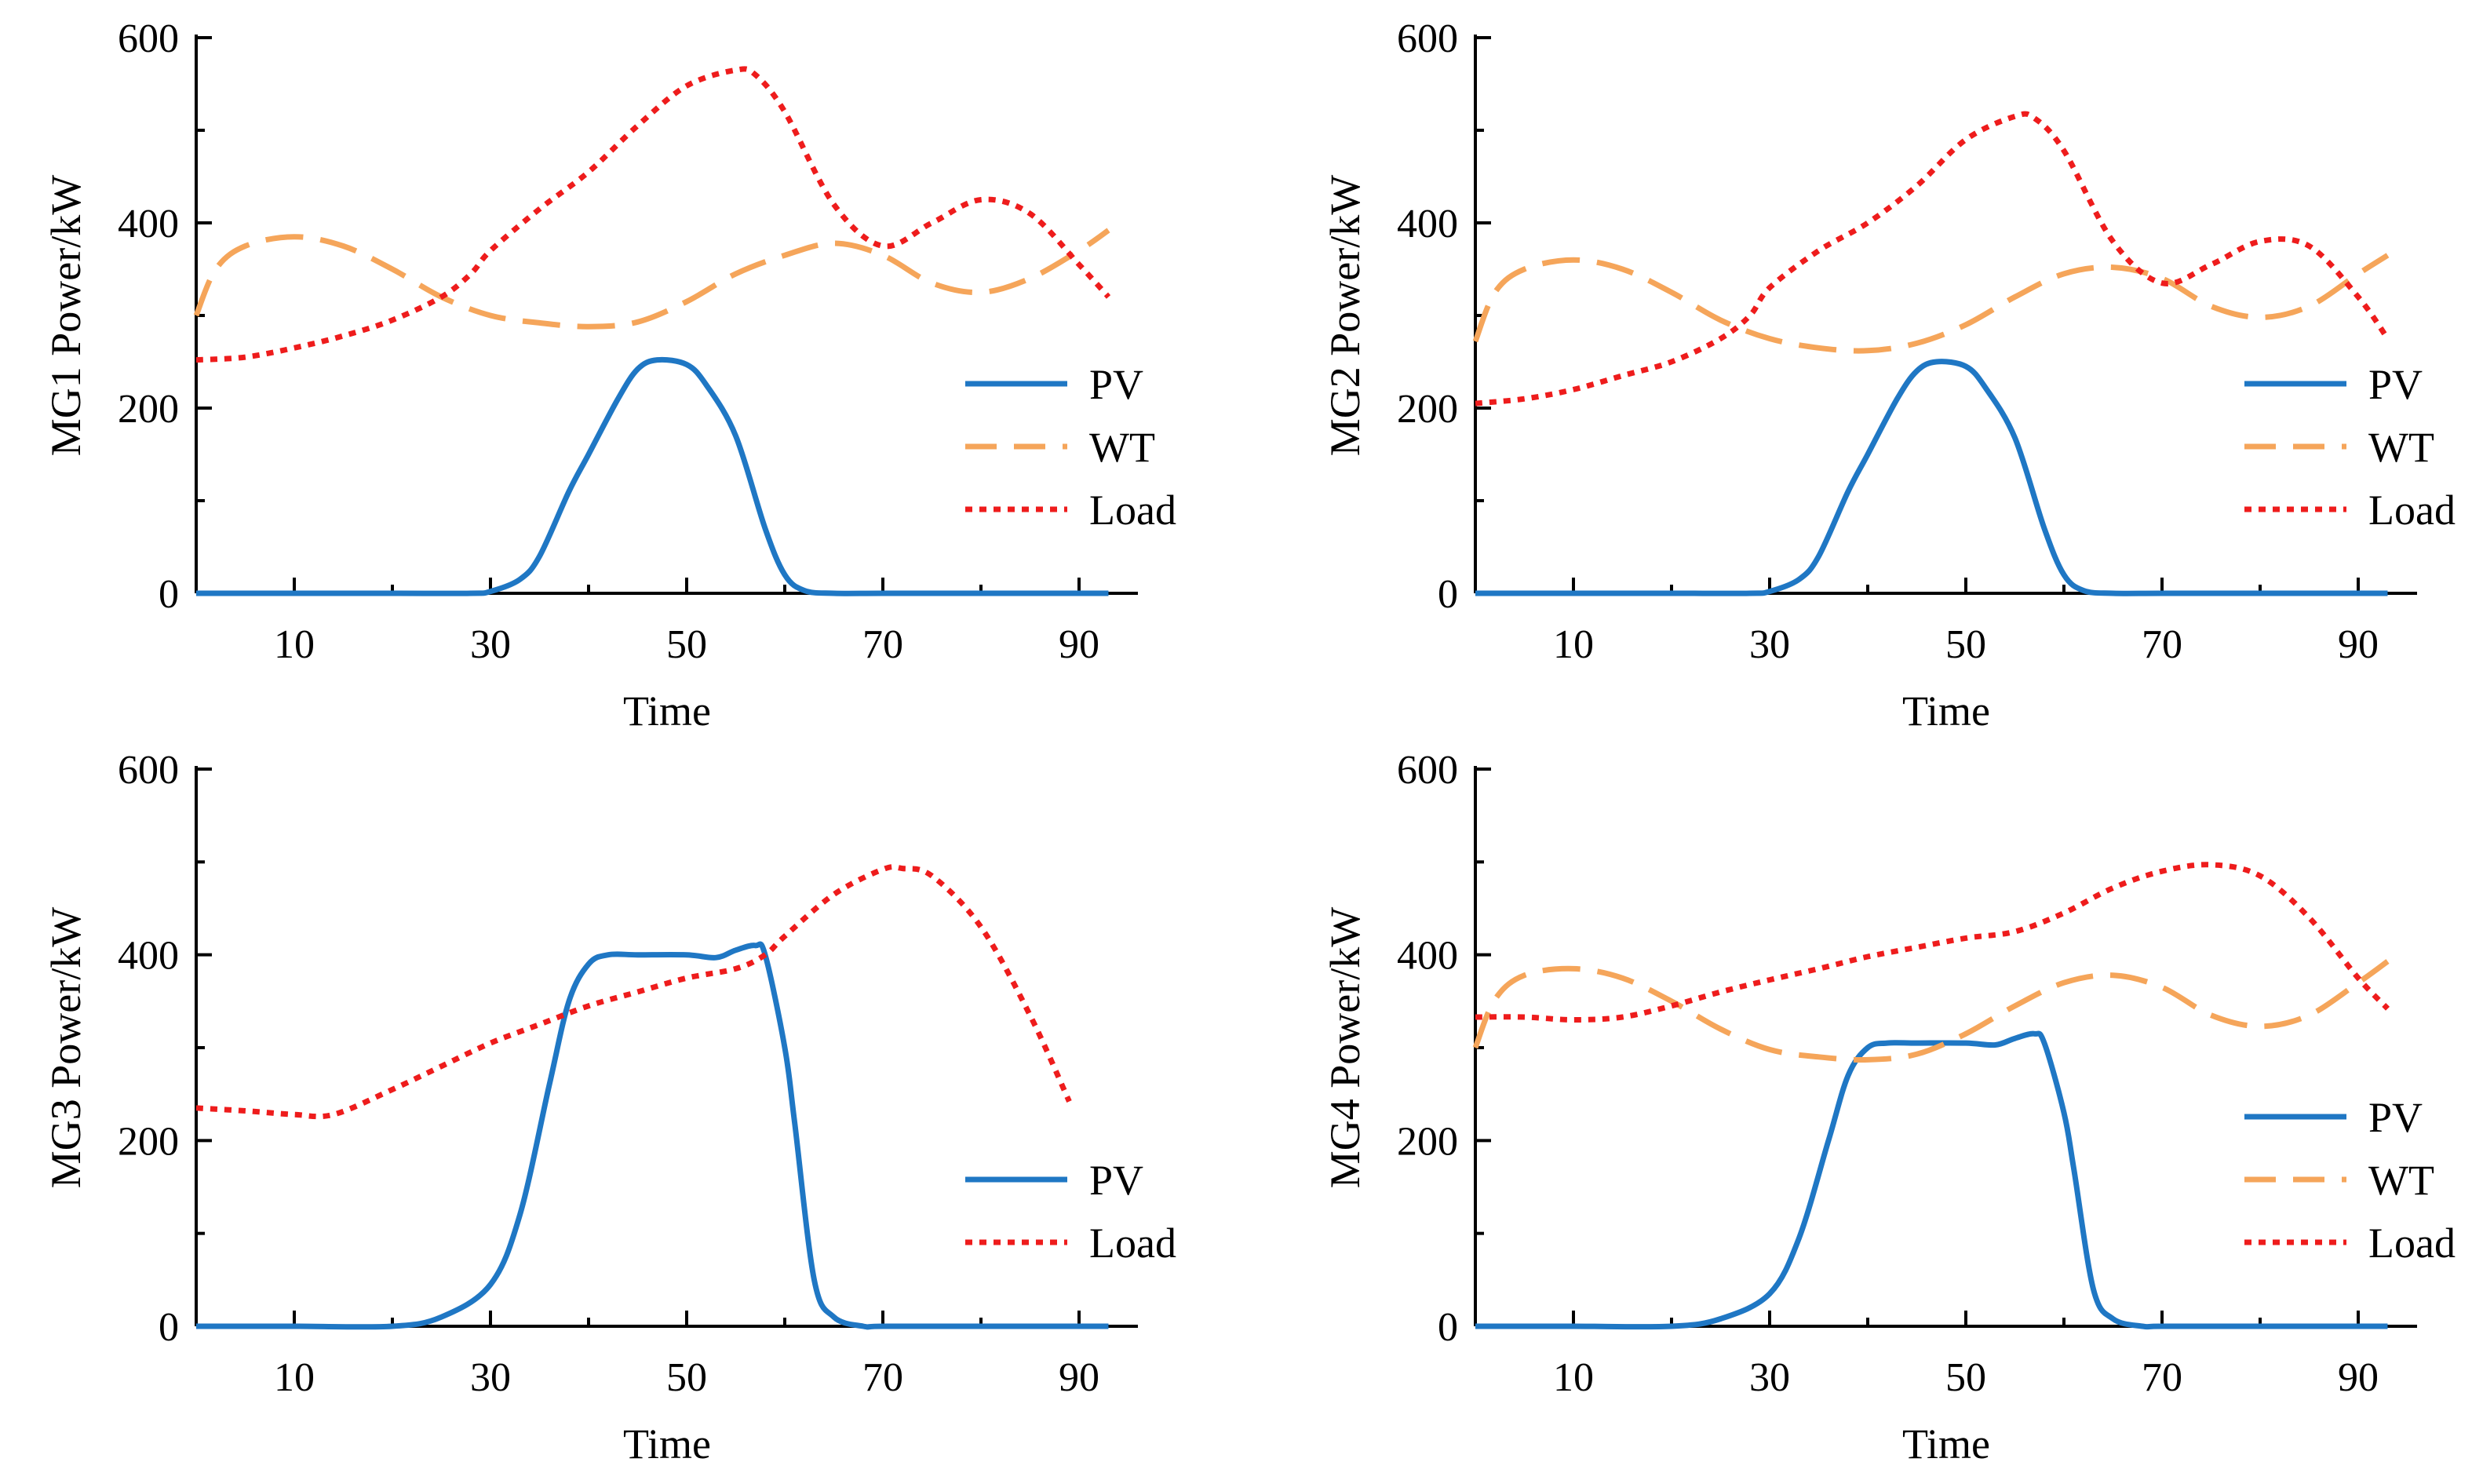  What do you see at coordinates (65, 1047) in the screenshot?
I see `y-axis-label: MG3 Power/kW` at bounding box center [65, 1047].